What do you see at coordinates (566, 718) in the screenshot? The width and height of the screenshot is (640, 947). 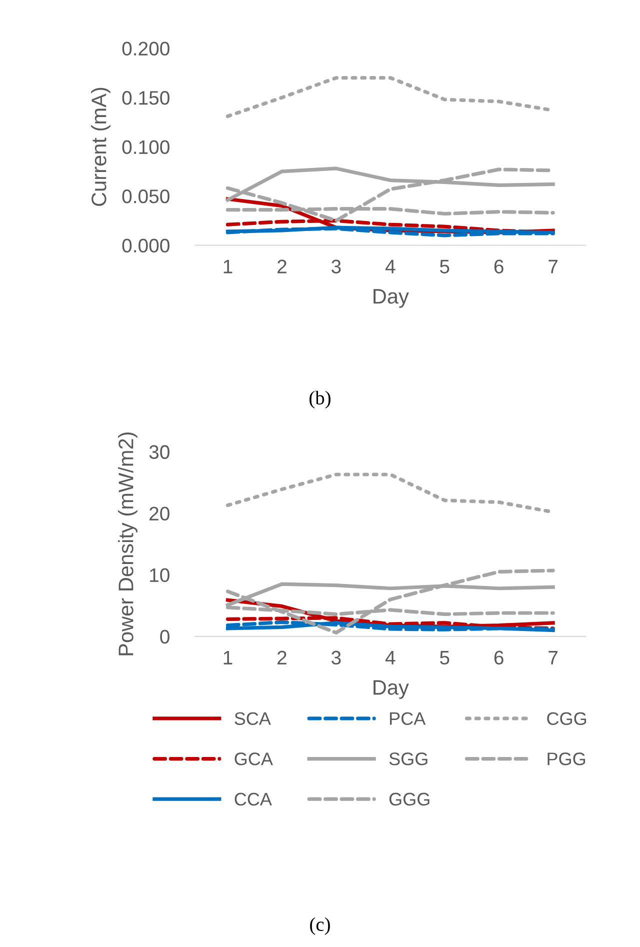 I see `legend-label: CGG` at bounding box center [566, 718].